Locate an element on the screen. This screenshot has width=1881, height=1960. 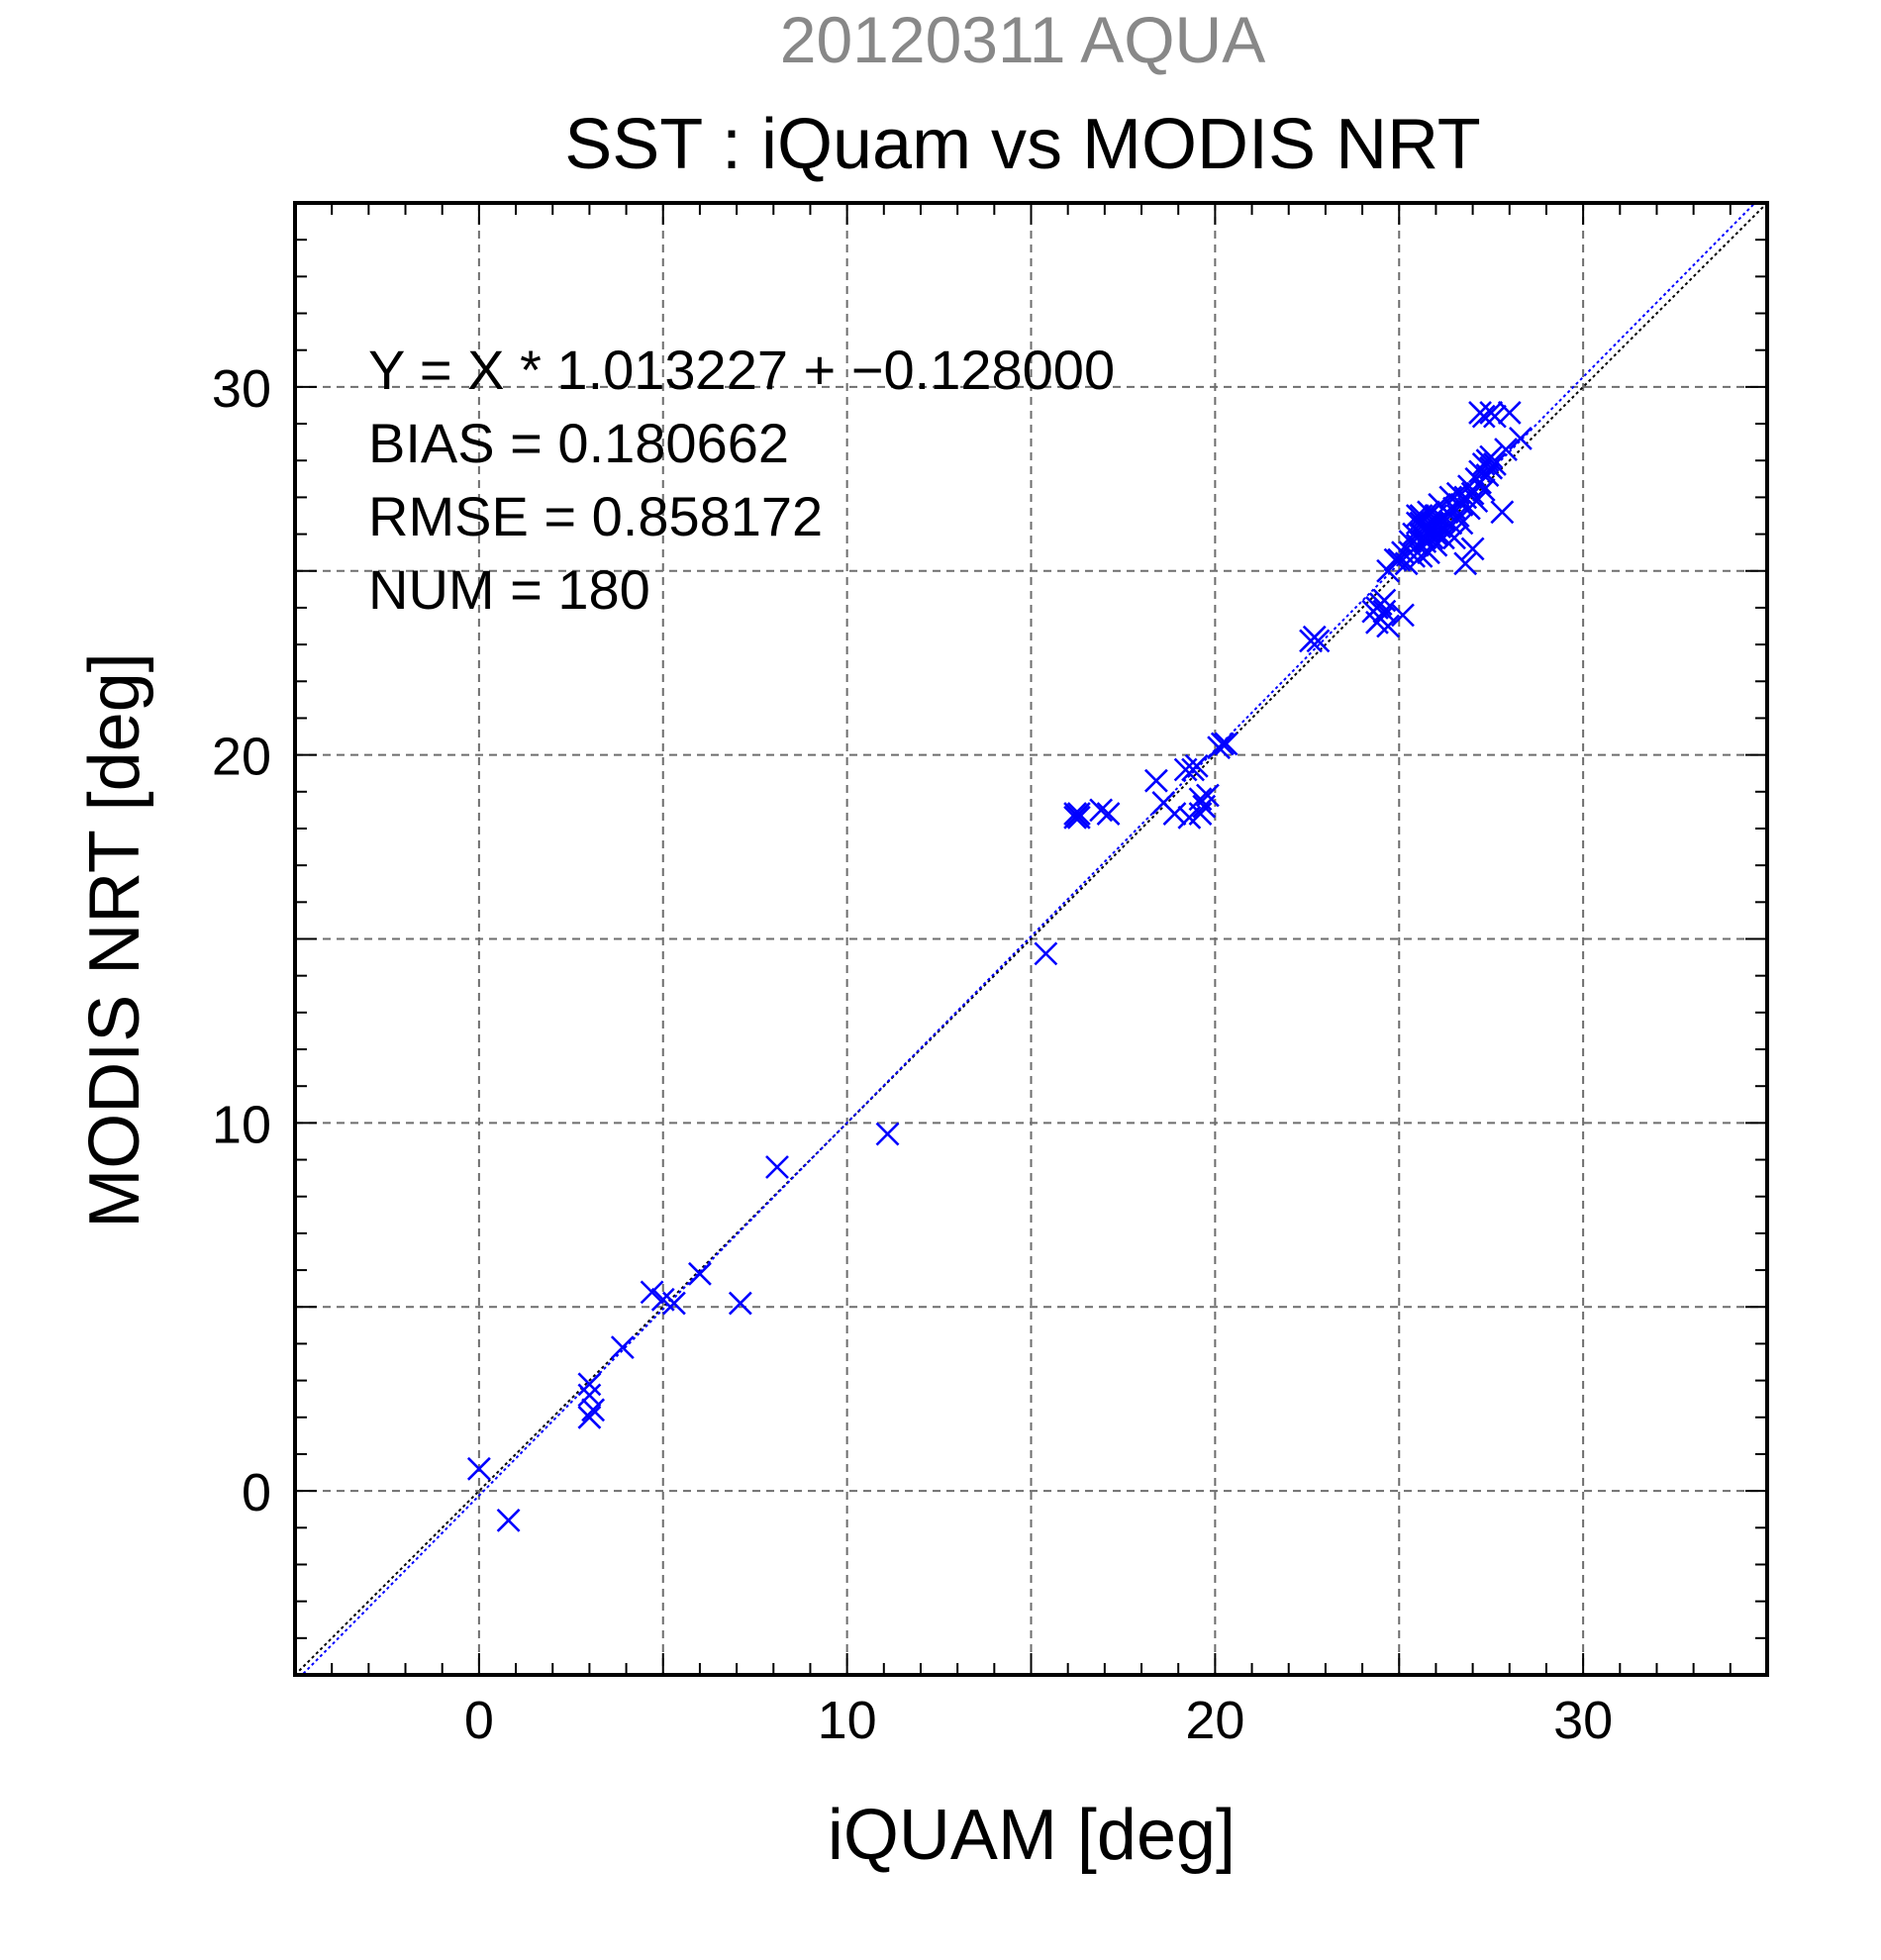
x-tick-label: 30 is located at coordinates (1583, 1720).